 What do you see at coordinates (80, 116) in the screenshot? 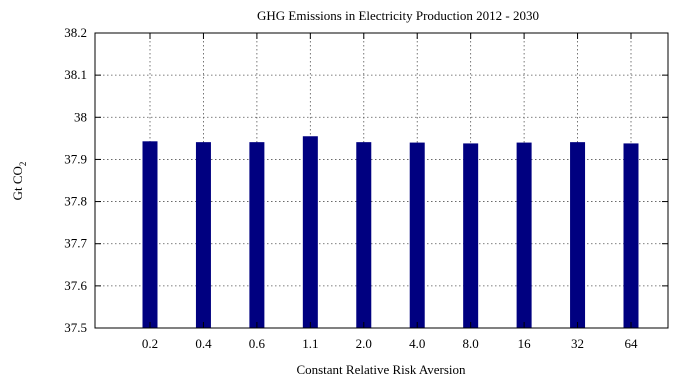
I see `y-tick-label: 38` at bounding box center [80, 116].